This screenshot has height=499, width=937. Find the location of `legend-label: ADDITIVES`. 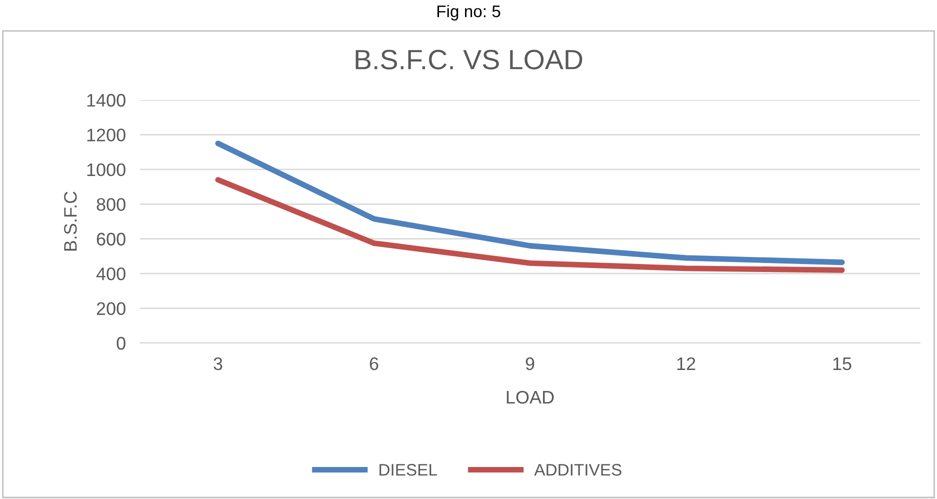

legend-label: ADDITIVES is located at coordinates (578, 470).